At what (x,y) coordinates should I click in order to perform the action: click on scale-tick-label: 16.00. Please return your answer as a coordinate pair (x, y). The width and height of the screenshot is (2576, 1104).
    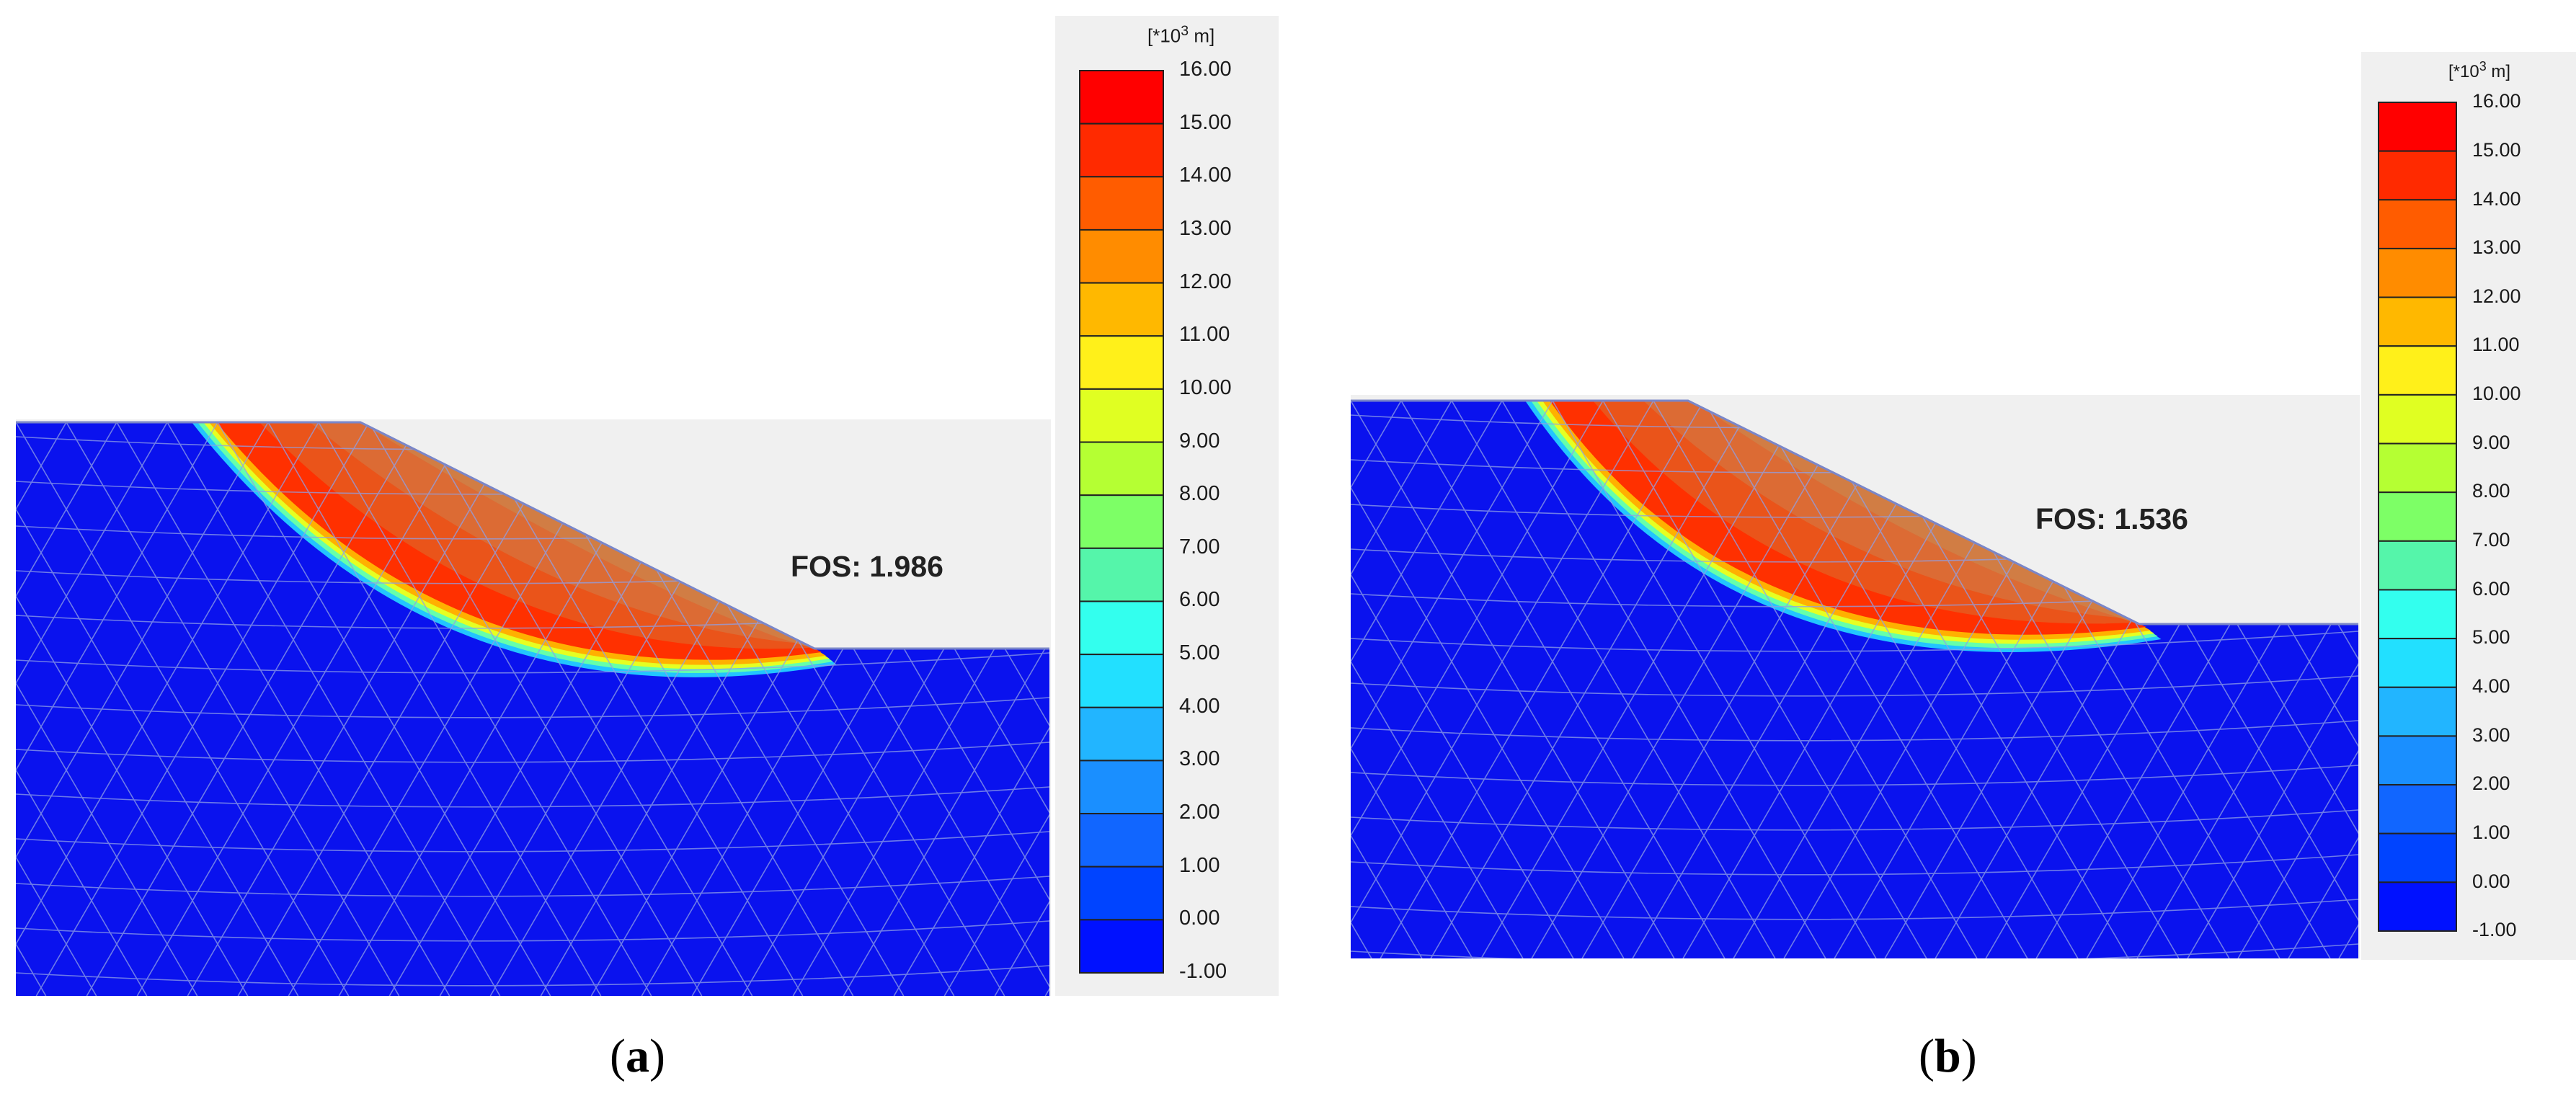
    Looking at the image, I should click on (1205, 69).